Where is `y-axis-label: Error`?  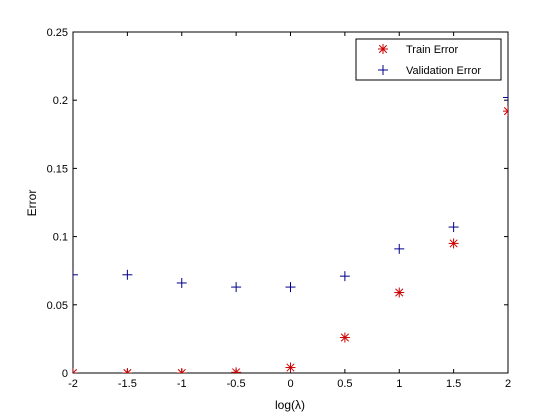
y-axis-label: Error is located at coordinates (32, 203).